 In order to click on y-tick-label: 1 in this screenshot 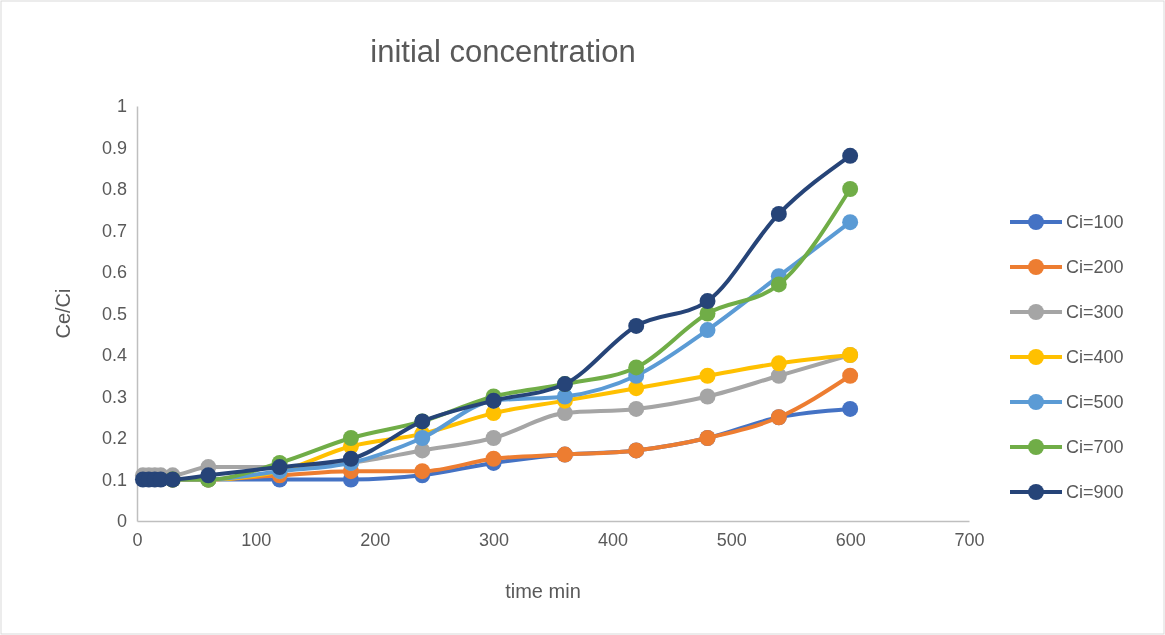, I will do `click(121, 106)`.